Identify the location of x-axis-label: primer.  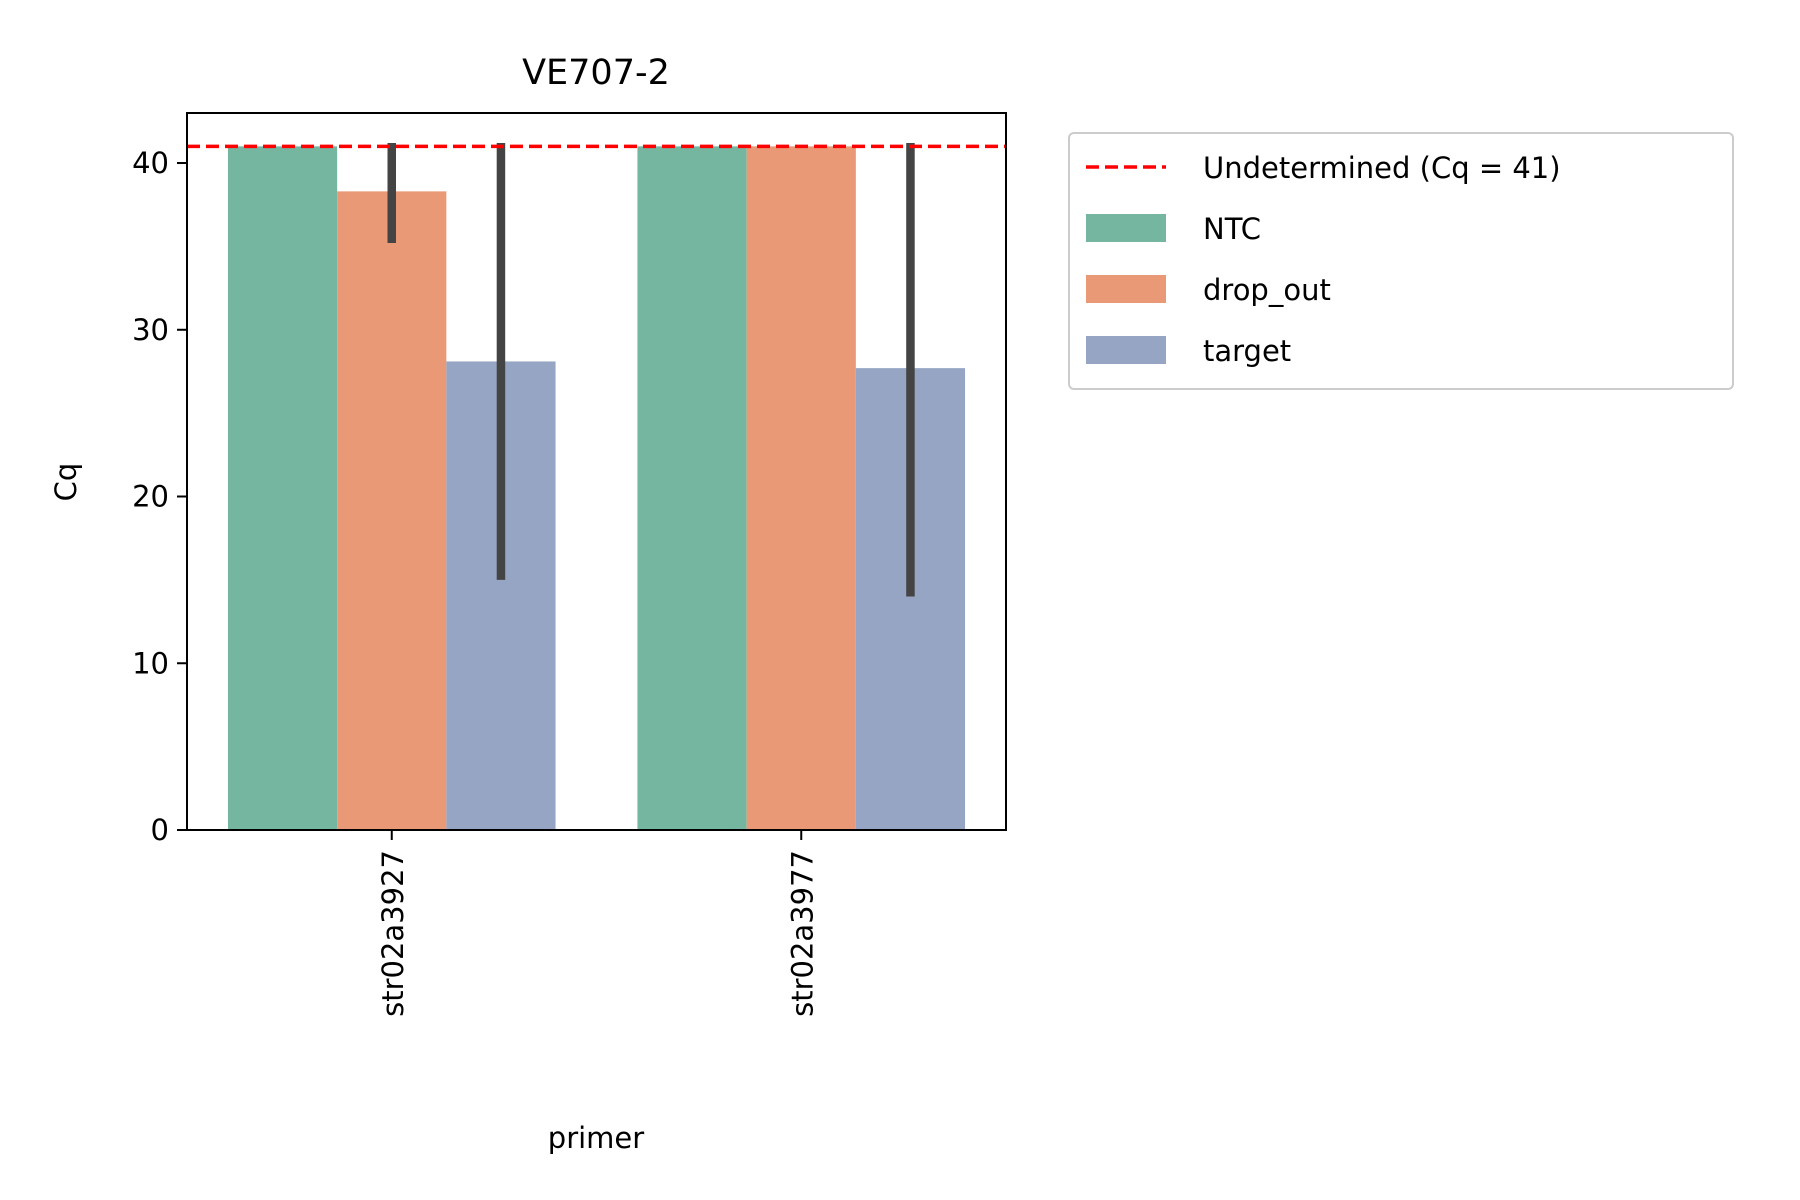
(596, 1138).